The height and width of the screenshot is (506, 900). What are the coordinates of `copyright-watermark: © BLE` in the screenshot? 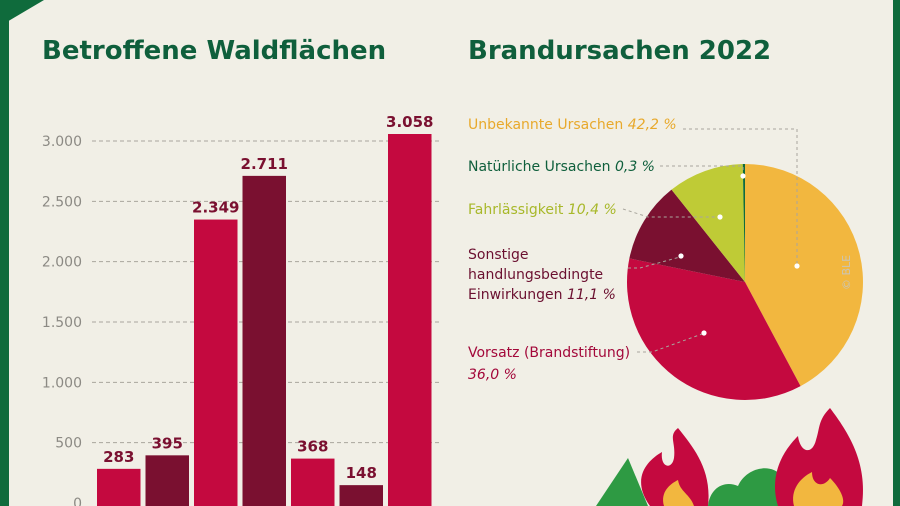 It's located at (846, 272).